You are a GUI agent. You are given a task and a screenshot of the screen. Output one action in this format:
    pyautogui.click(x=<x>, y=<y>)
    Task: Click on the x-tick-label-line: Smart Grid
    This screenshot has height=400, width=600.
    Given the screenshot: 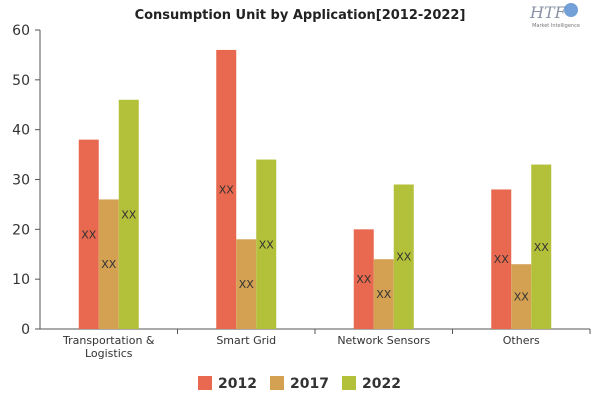 What is the action you would take?
    pyautogui.click(x=246, y=340)
    